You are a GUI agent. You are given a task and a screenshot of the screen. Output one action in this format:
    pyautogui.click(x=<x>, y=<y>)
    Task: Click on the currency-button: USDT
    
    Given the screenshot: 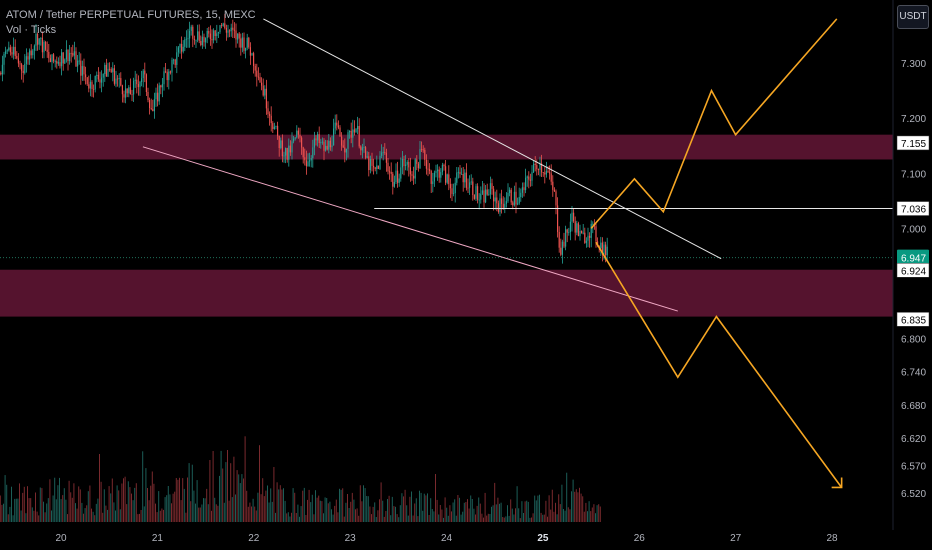 What is the action you would take?
    pyautogui.click(x=913, y=17)
    